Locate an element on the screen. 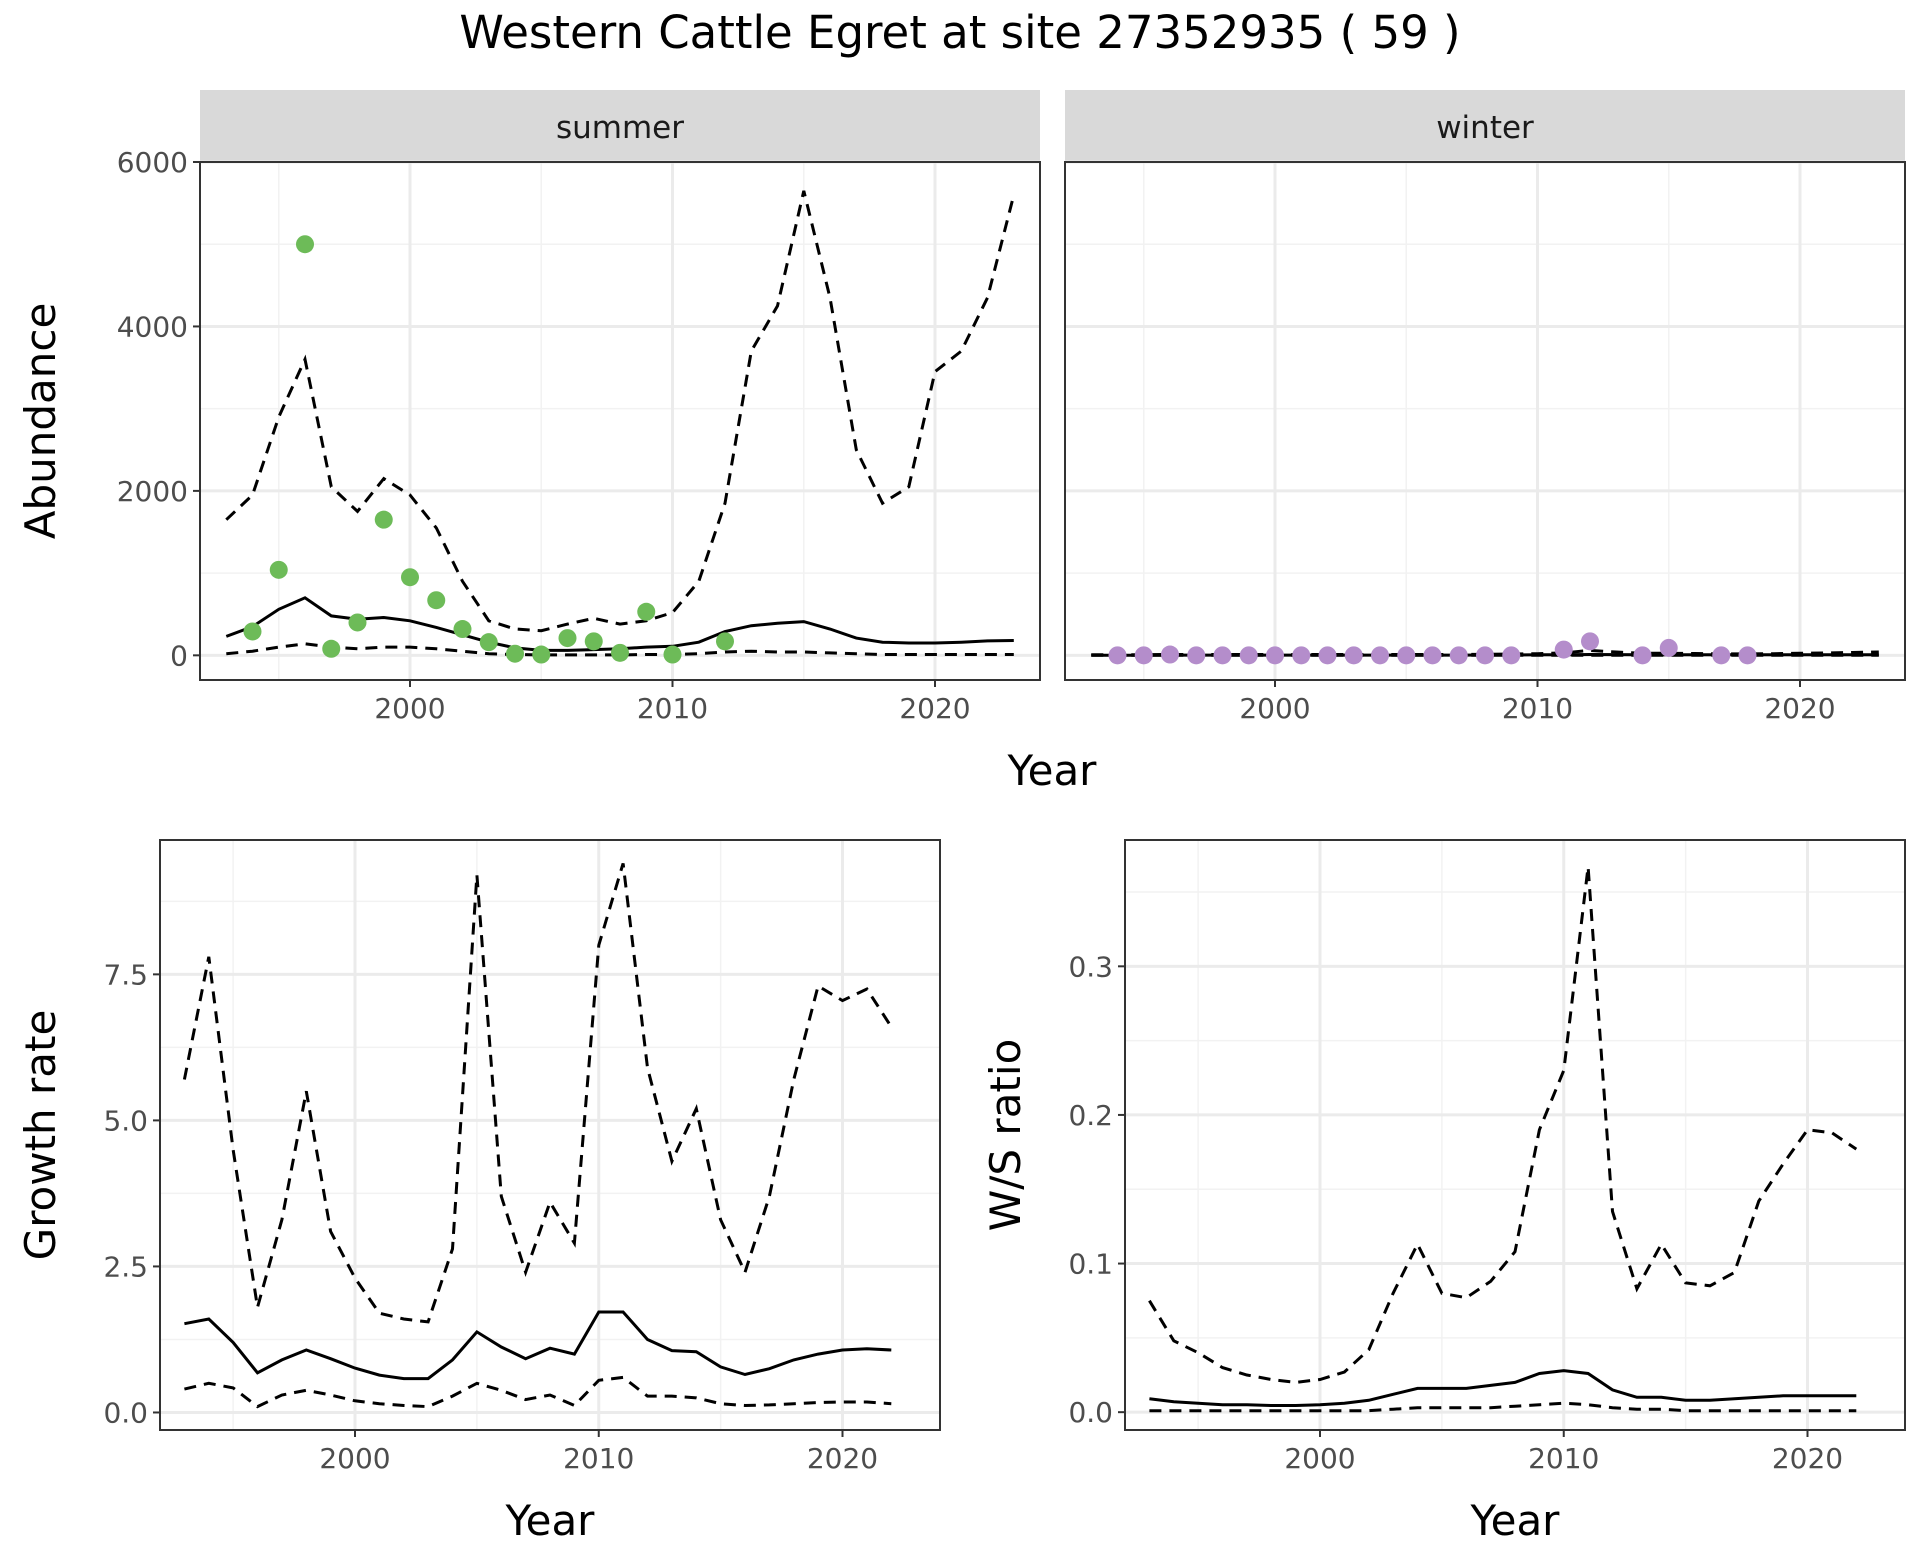  y-tick-label: 0.1 is located at coordinates (1090, 1264).